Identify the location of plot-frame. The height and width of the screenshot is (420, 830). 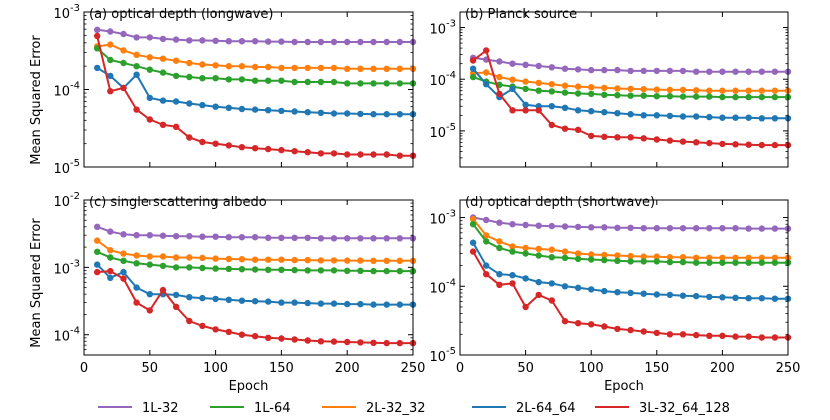
(624, 89).